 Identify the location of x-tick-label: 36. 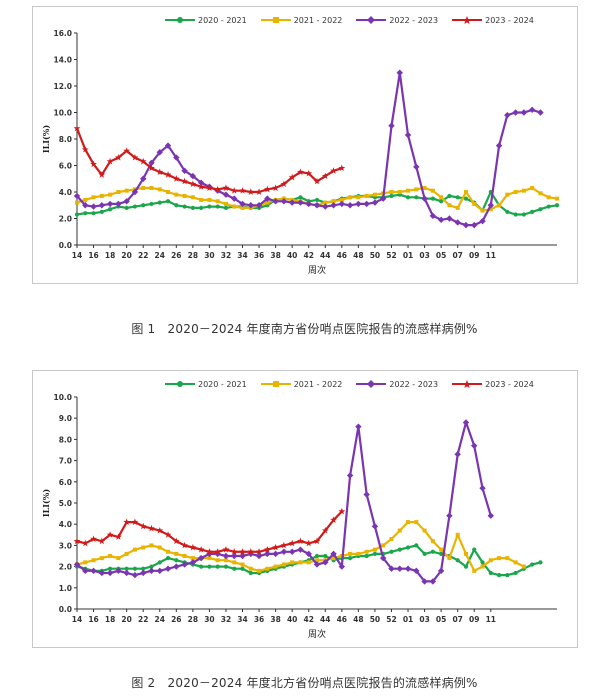
(259, 255).